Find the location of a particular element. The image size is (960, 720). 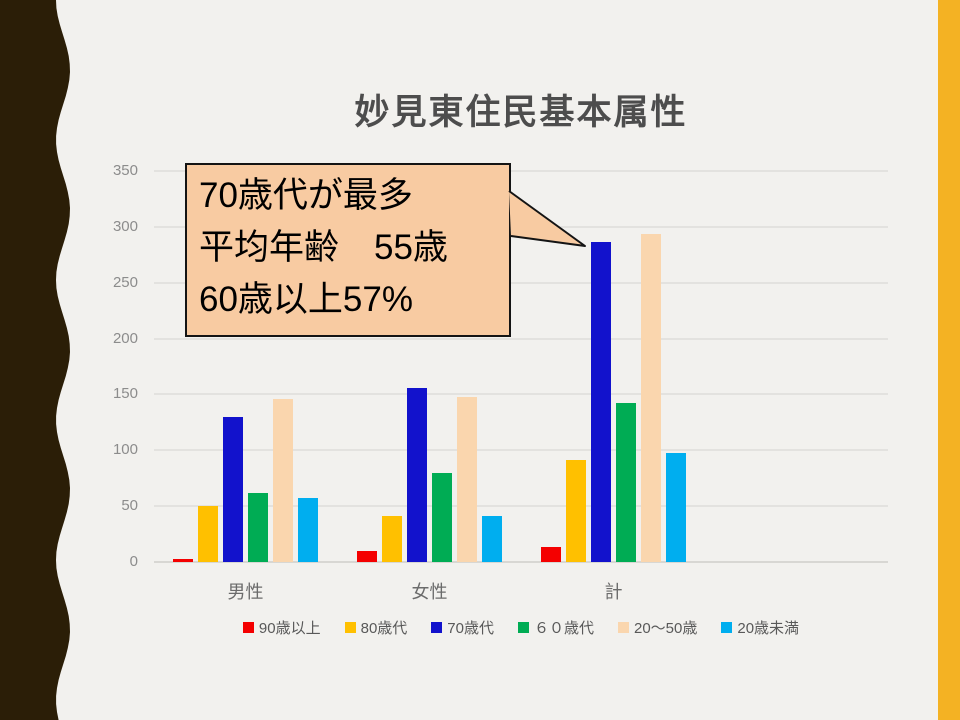

bar-６０歳代-男性 is located at coordinates (258, 527).